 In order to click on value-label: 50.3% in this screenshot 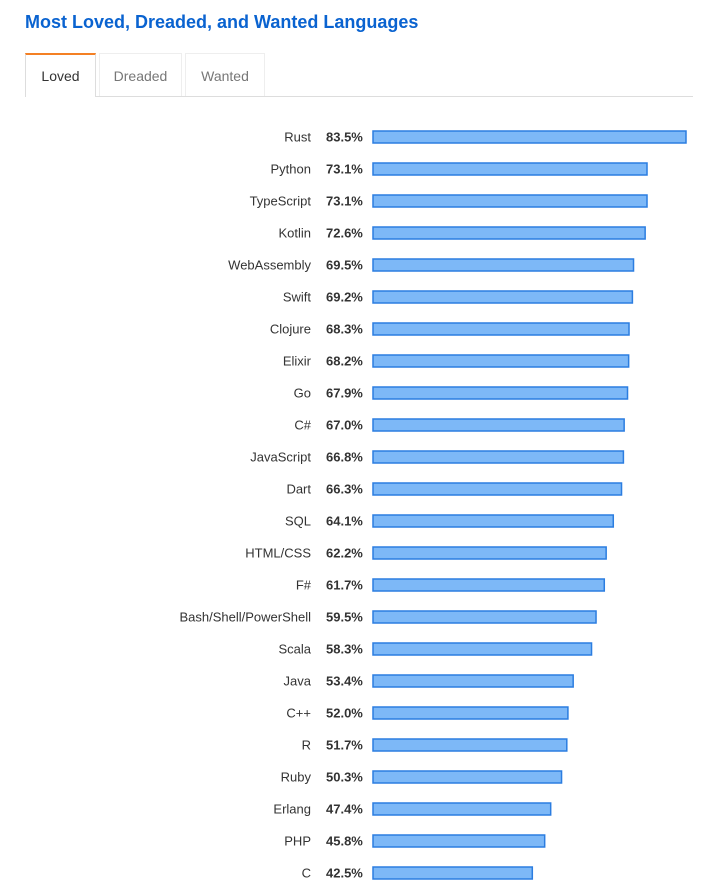, I will do `click(344, 777)`.